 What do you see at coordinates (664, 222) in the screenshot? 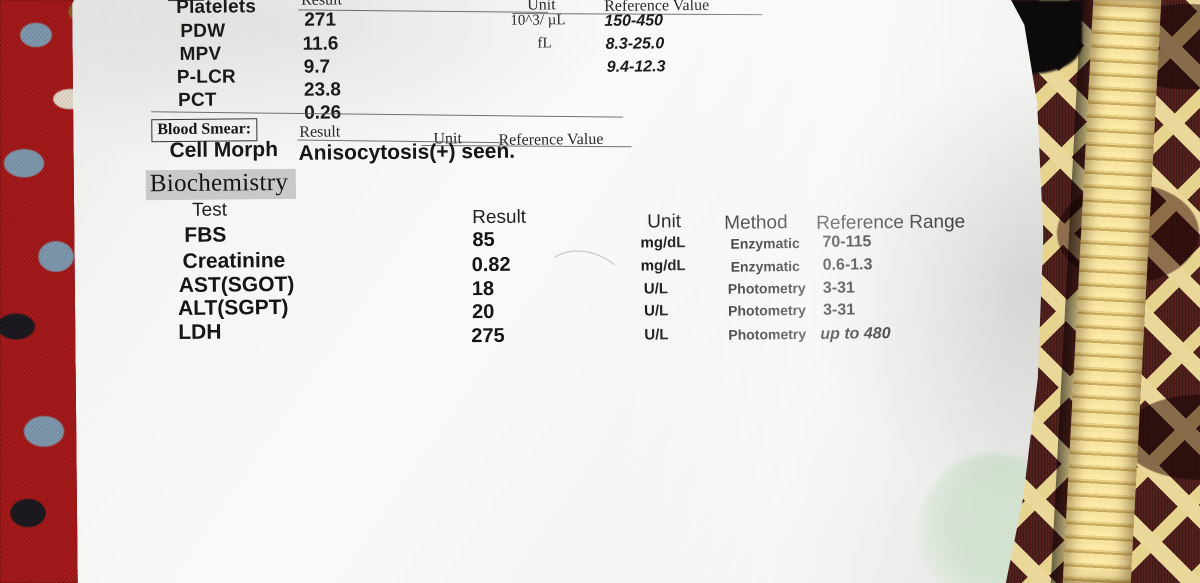
I see `biochemistry-header-unit: Unit` at bounding box center [664, 222].